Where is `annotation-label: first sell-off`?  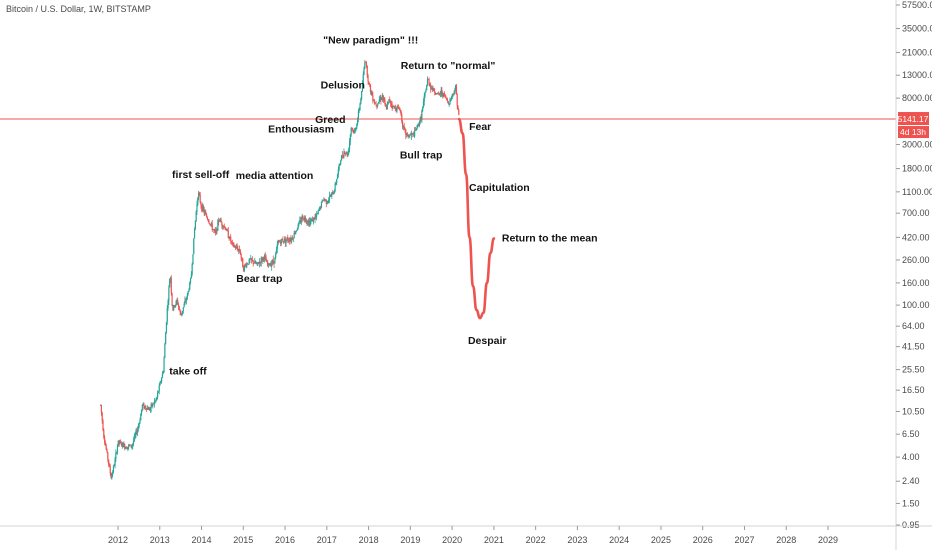
annotation-label: first sell-off is located at coordinates (201, 175).